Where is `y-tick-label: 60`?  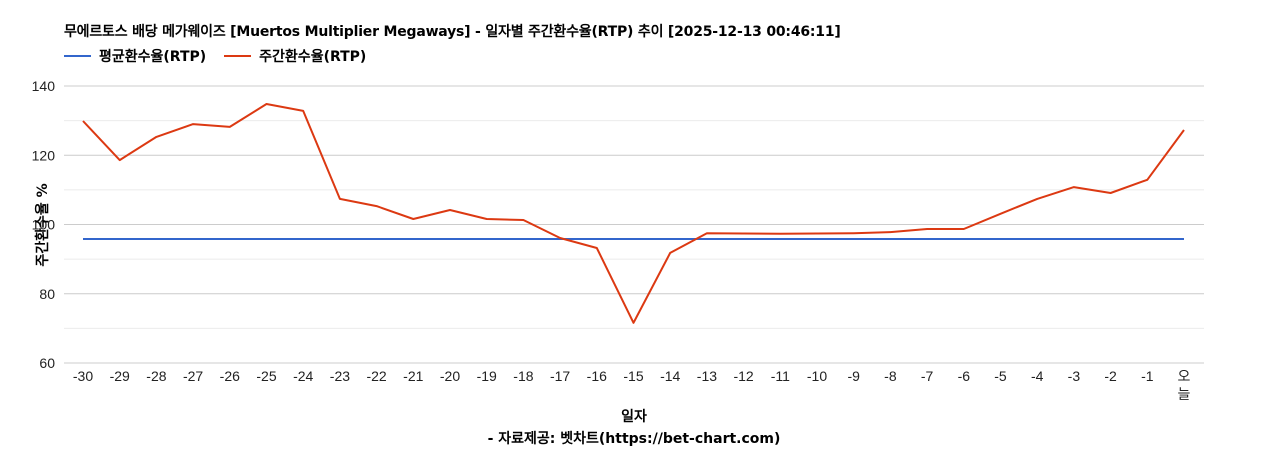
y-tick-label: 60 is located at coordinates (47, 363).